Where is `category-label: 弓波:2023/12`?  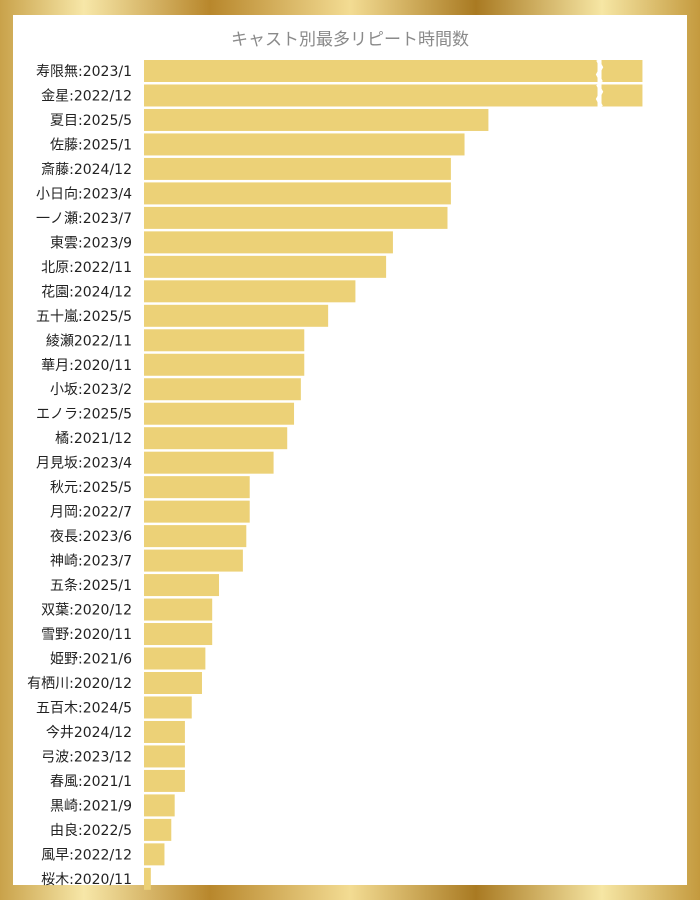 category-label: 弓波:2023/12 is located at coordinates (86, 757).